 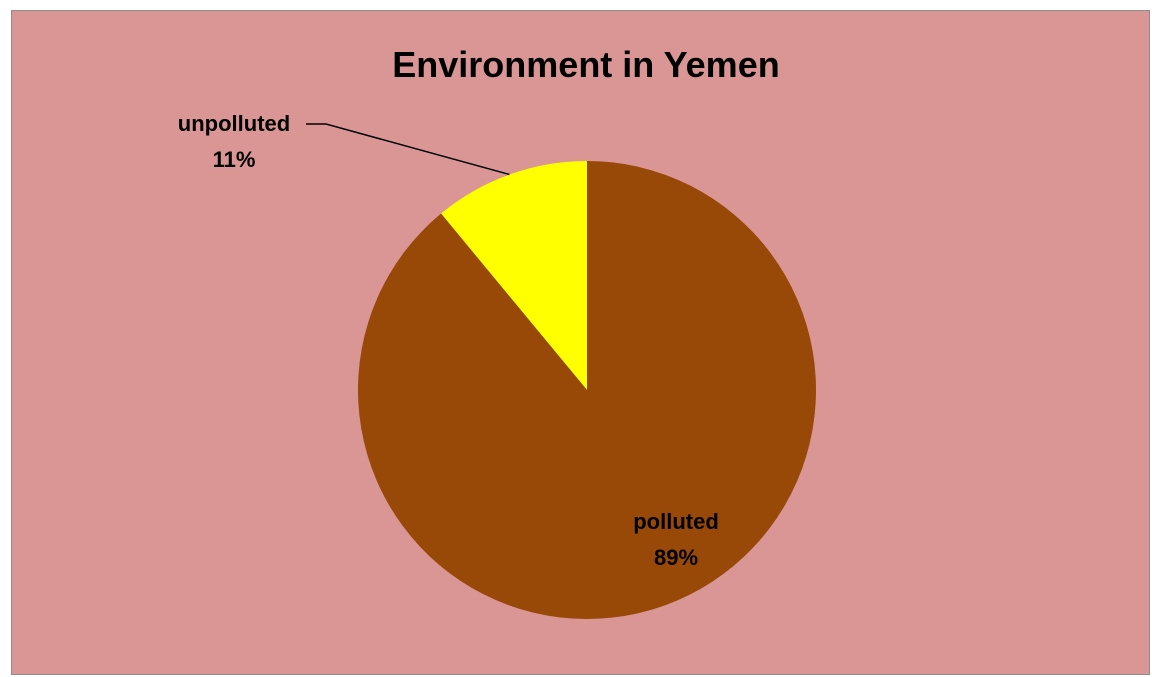 What do you see at coordinates (408, 149) in the screenshot?
I see `leader-line-unpolluted` at bounding box center [408, 149].